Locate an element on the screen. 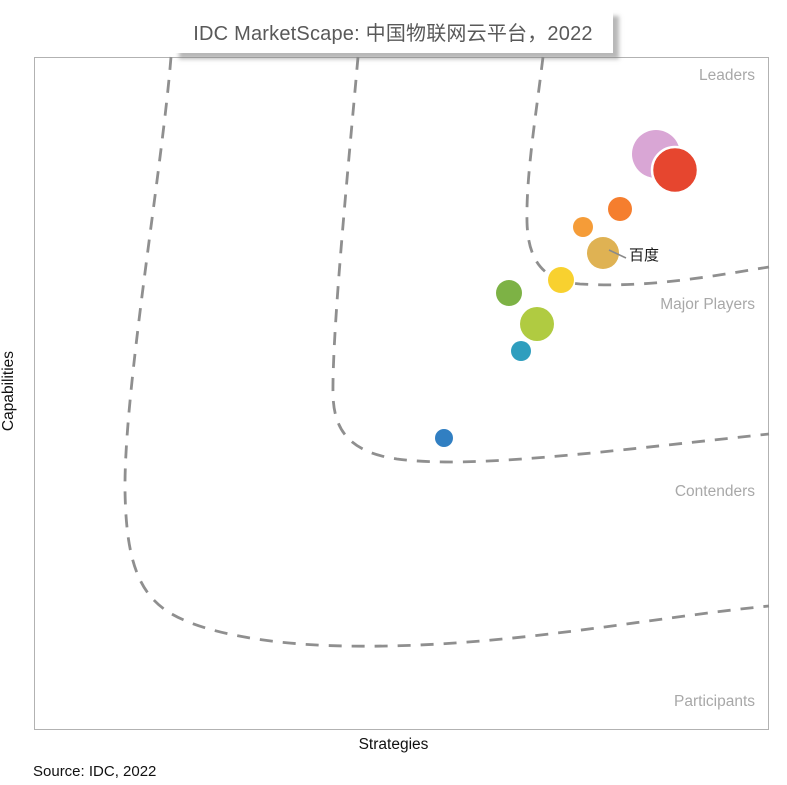 This screenshot has width=787, height=785. region-label-participants: Participants is located at coordinates (714, 701).